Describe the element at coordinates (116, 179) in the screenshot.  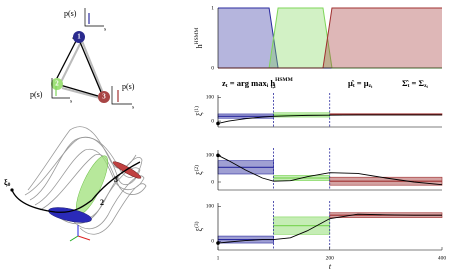
I see `scene-label: 3` at that location.